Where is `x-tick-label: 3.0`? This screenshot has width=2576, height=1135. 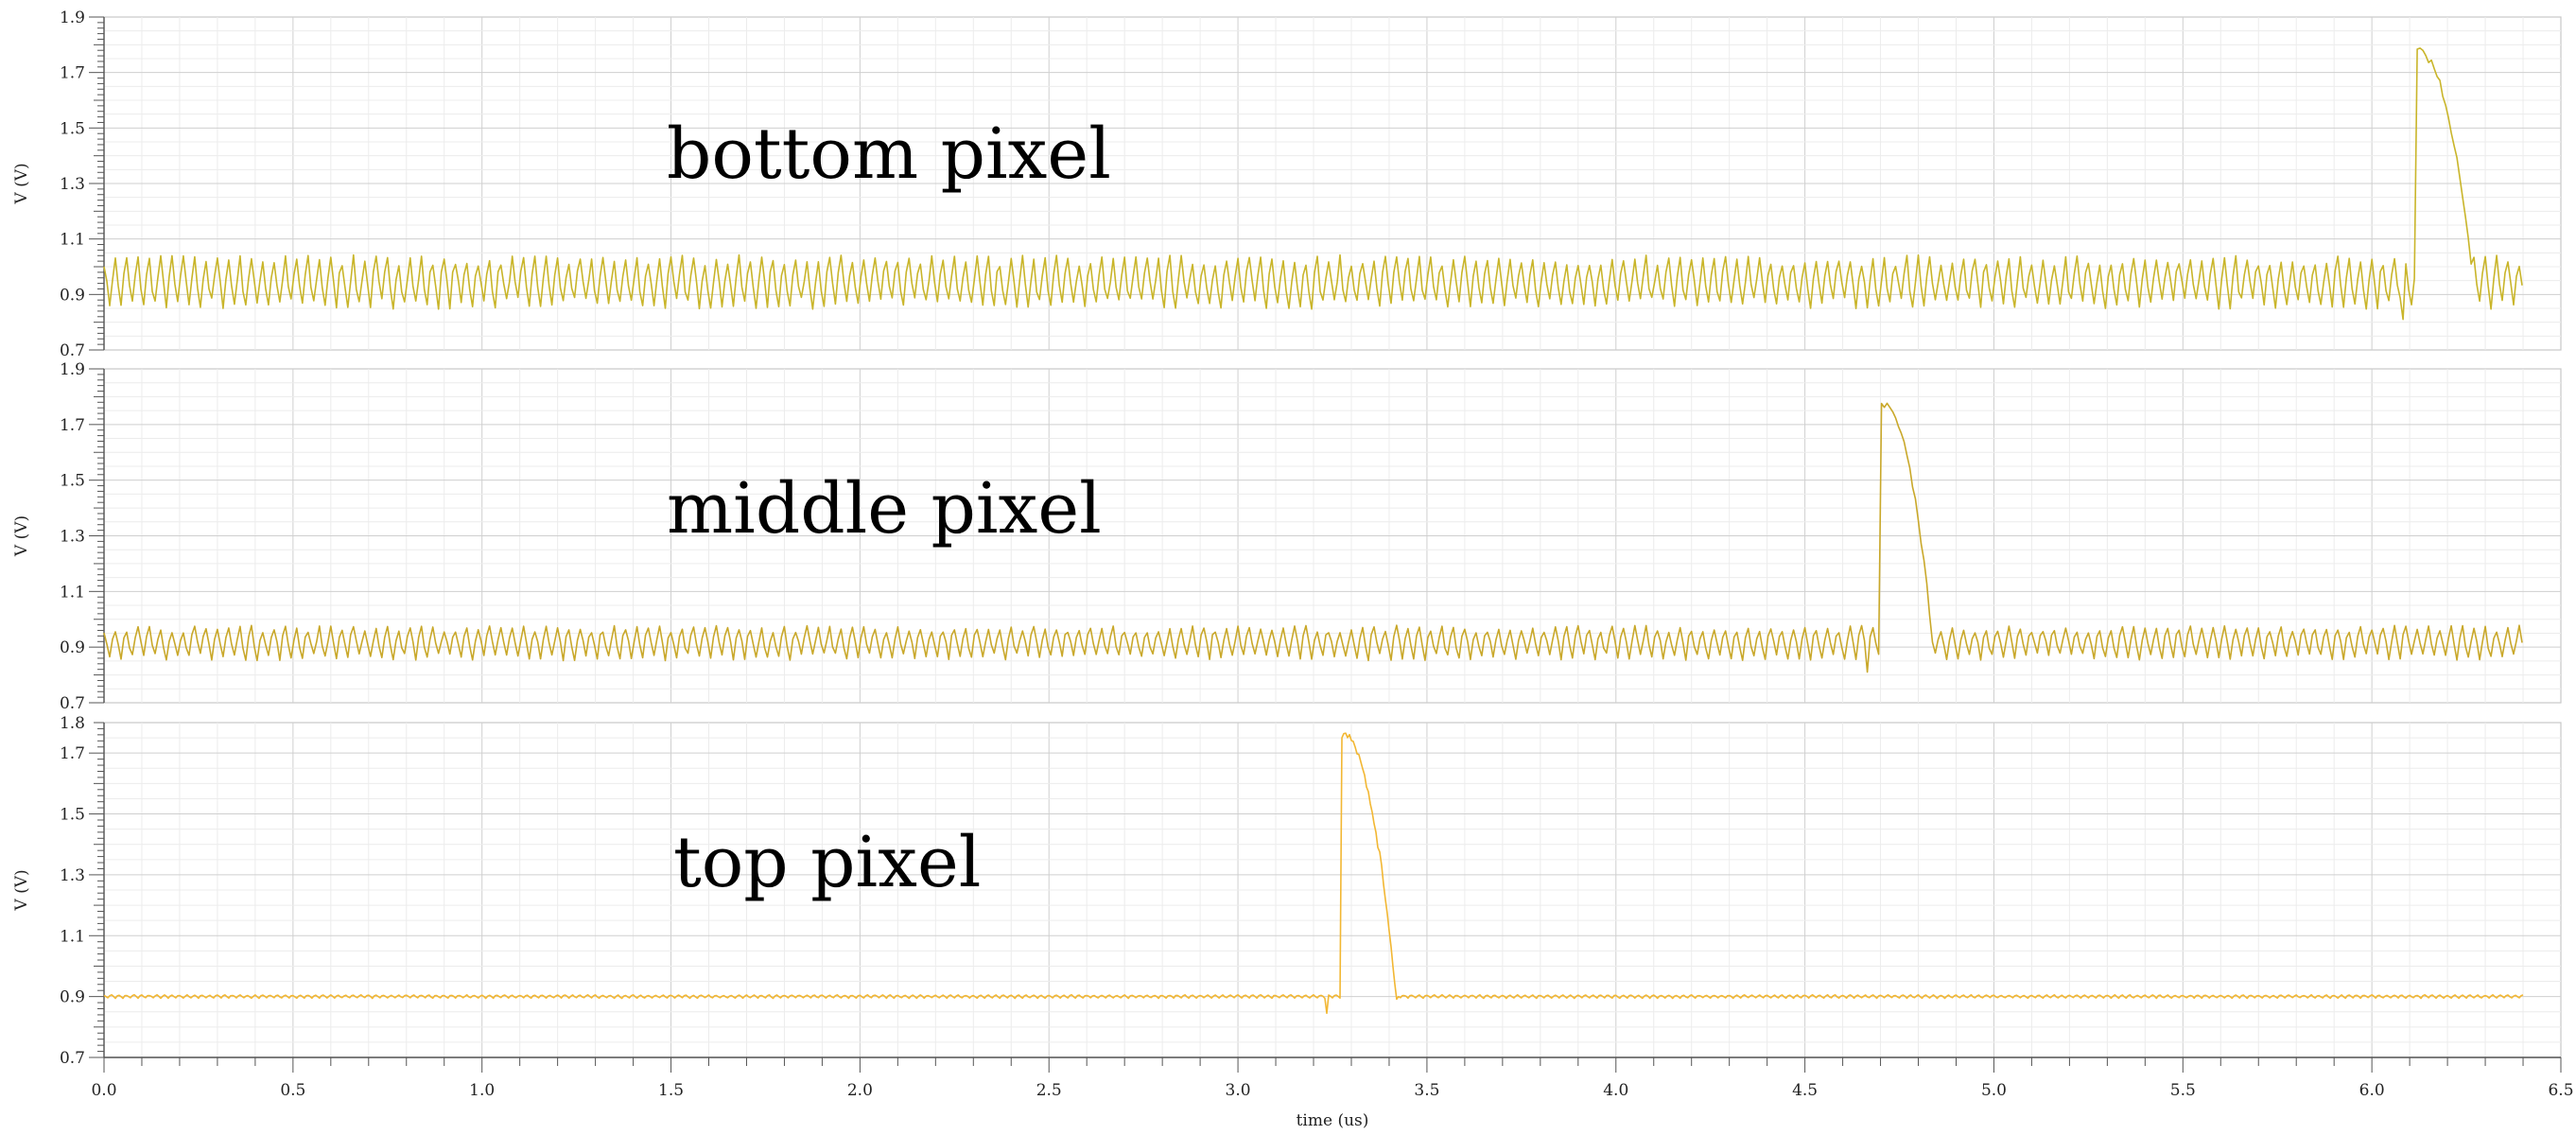
x-tick-label: 3.0 is located at coordinates (1238, 1090).